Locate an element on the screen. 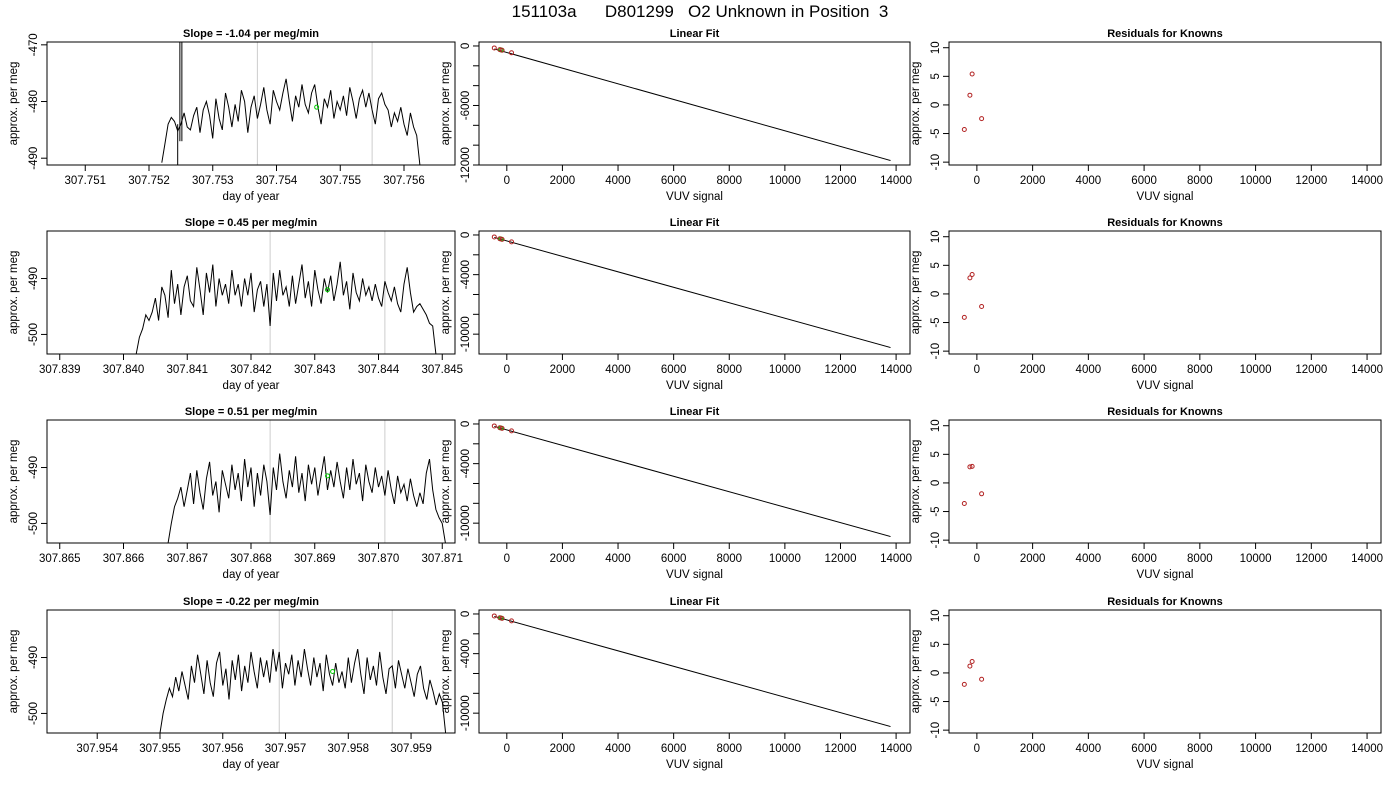 This screenshot has height=800, width=1400. y-tick-label: -480 is located at coordinates (34, 101).